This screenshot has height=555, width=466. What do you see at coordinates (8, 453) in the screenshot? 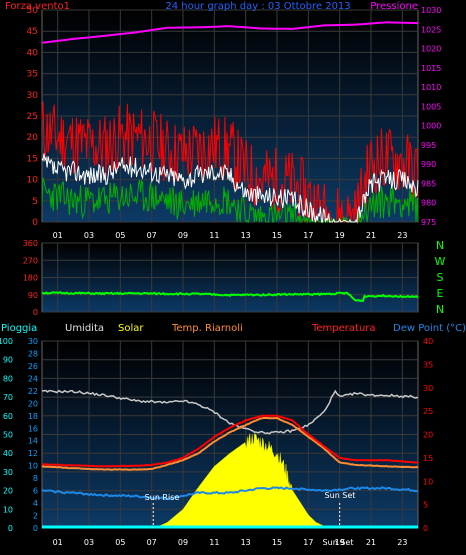
I see `rain-tick-label: 40` at bounding box center [8, 453].